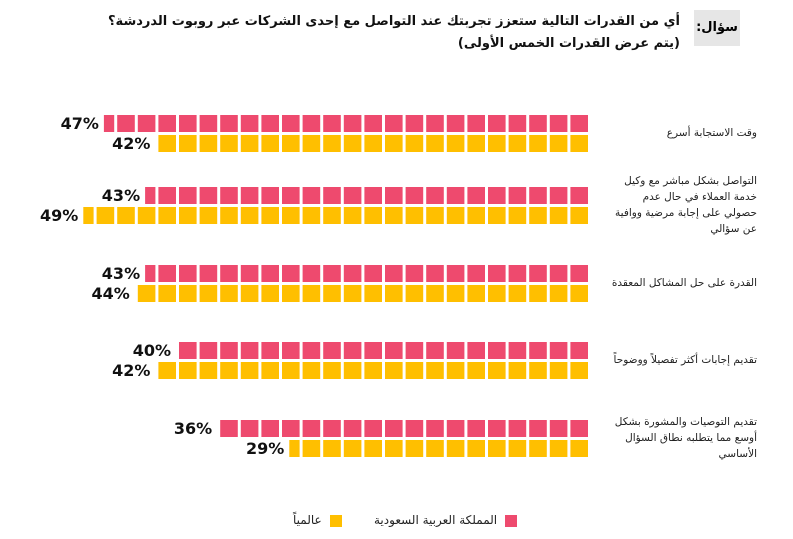  Describe the element at coordinates (131, 370) in the screenshot. I see `value-label: 42%` at that location.